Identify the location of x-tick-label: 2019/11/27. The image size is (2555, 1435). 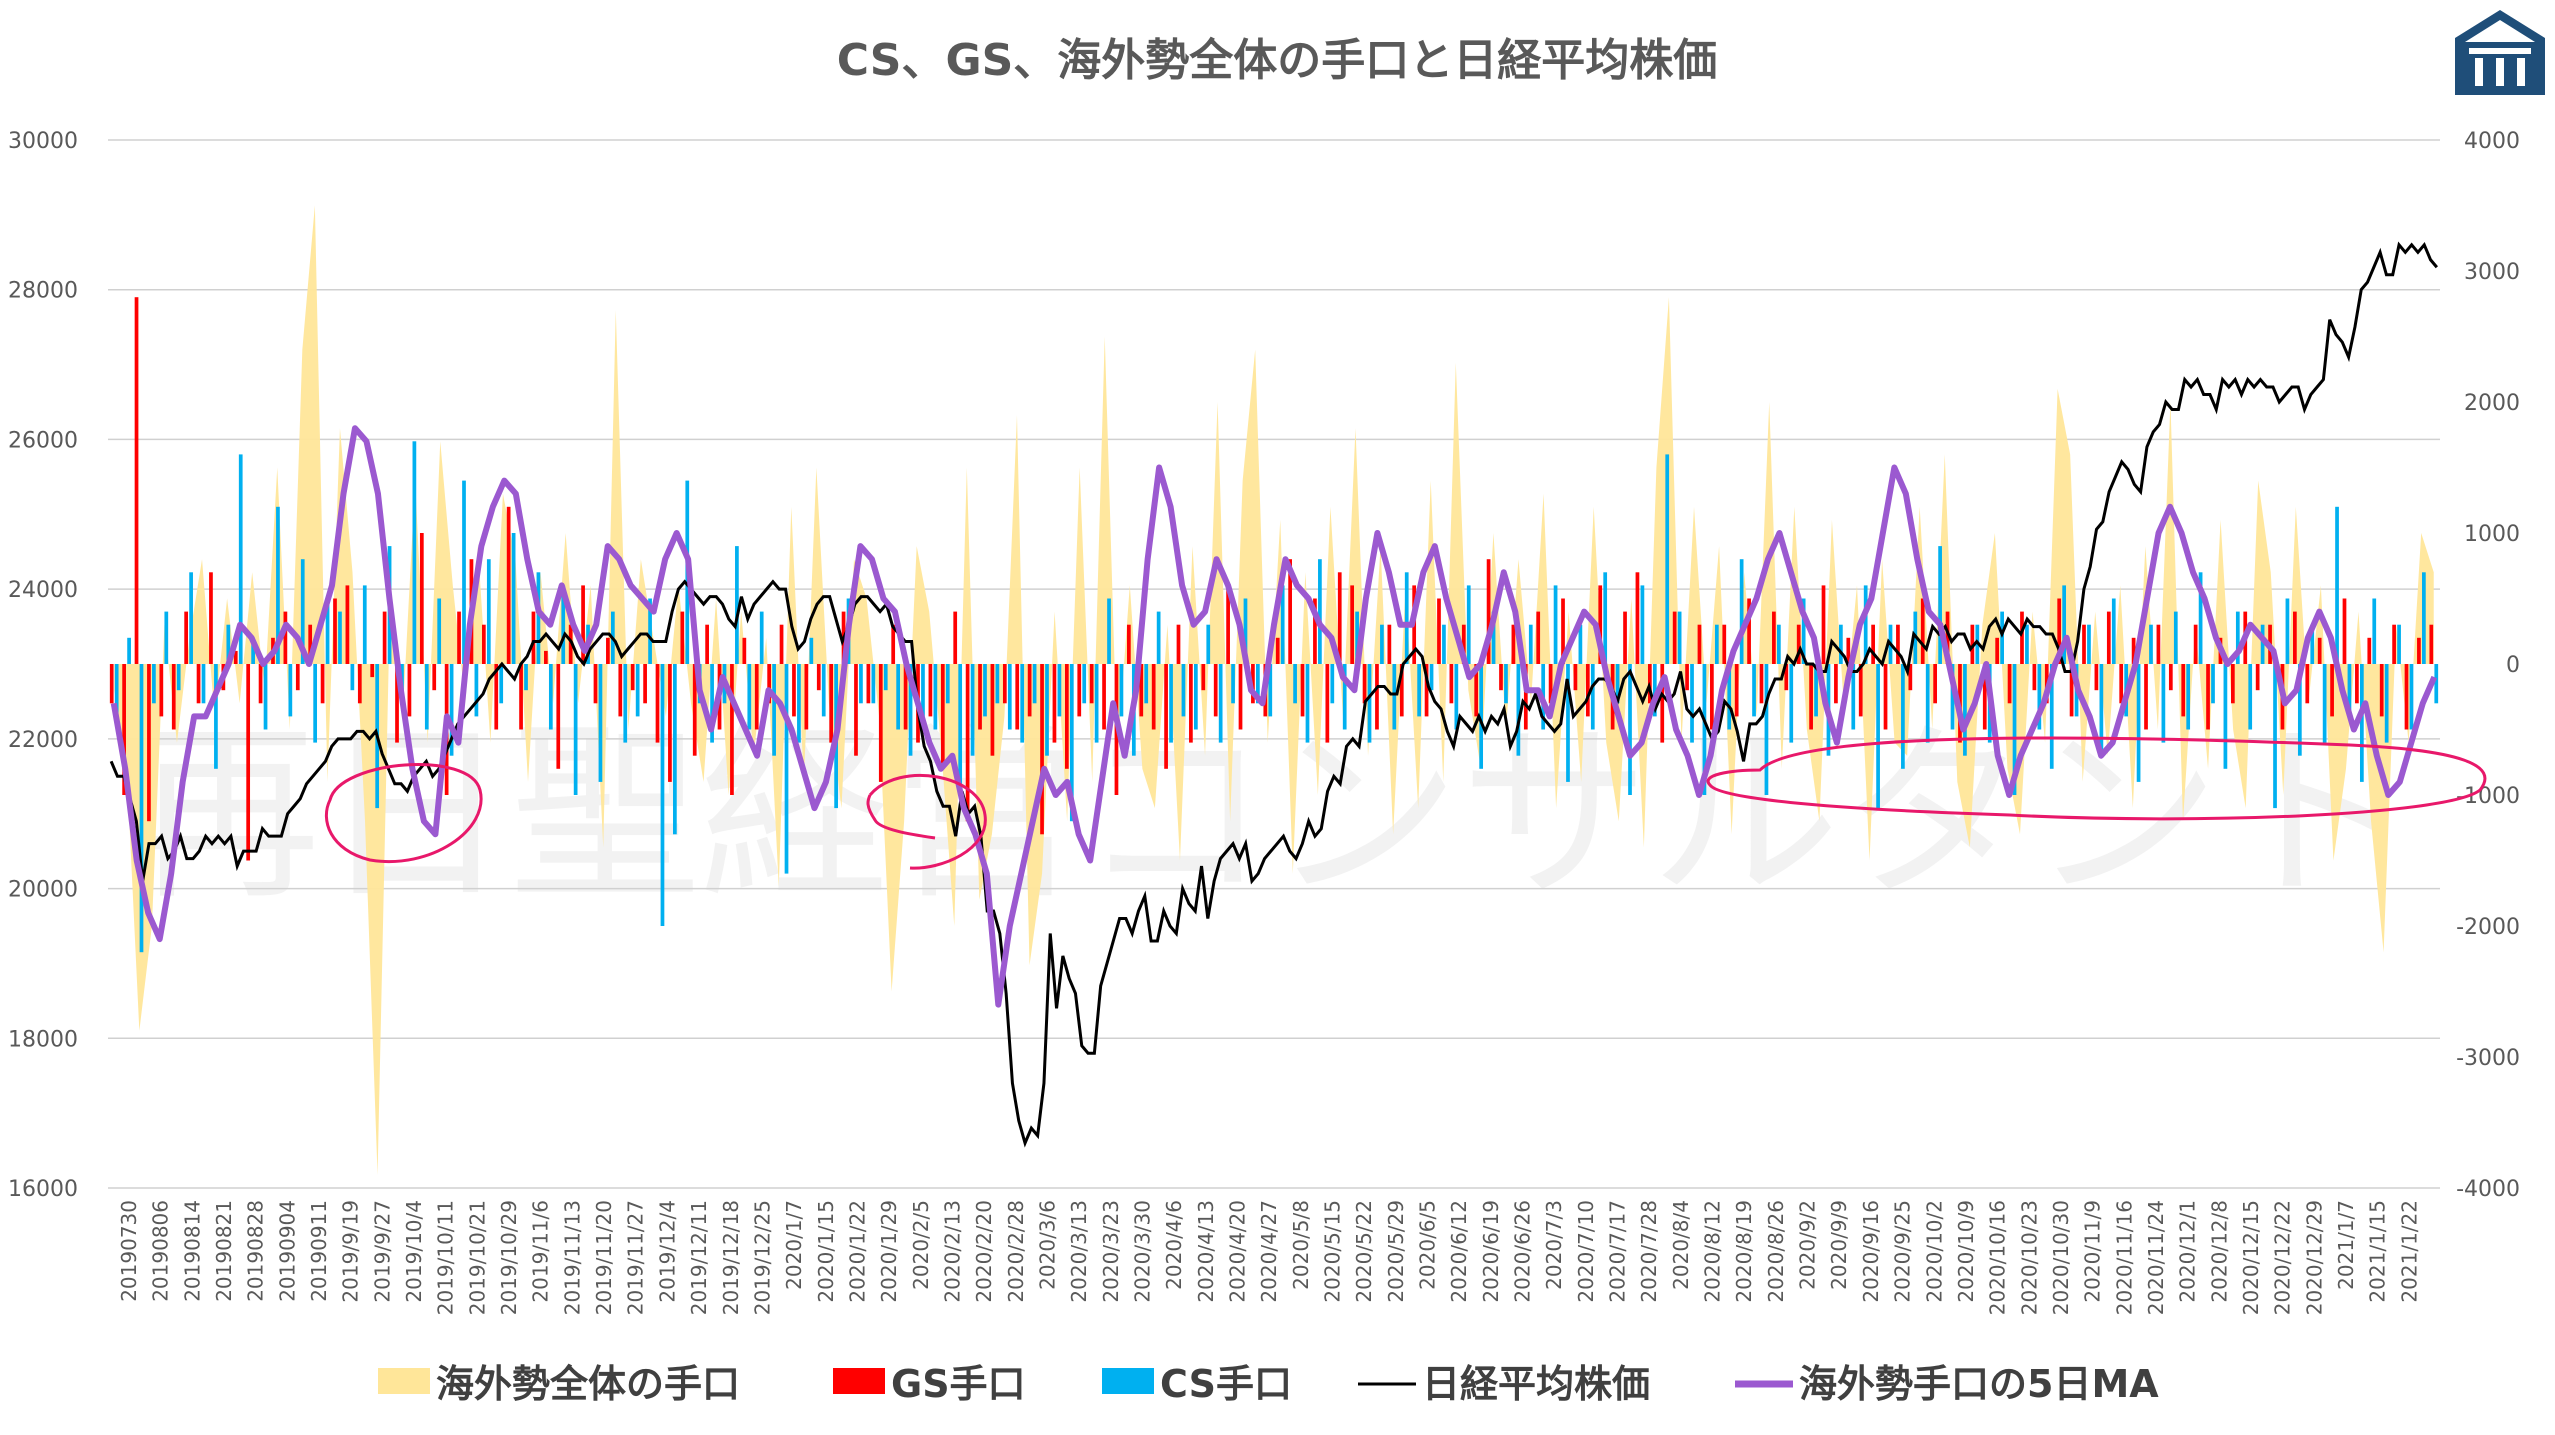
(636, 1257).